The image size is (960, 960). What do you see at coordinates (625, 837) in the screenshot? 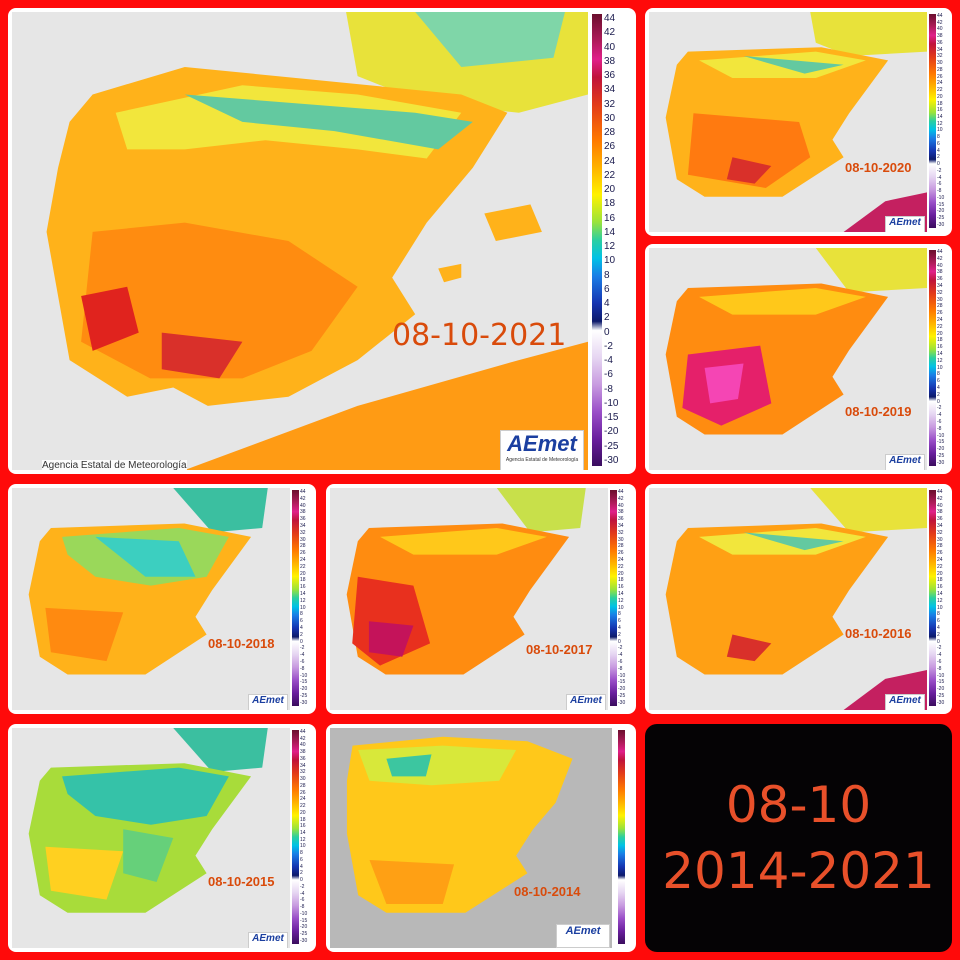
I see `temperature-scale` at bounding box center [625, 837].